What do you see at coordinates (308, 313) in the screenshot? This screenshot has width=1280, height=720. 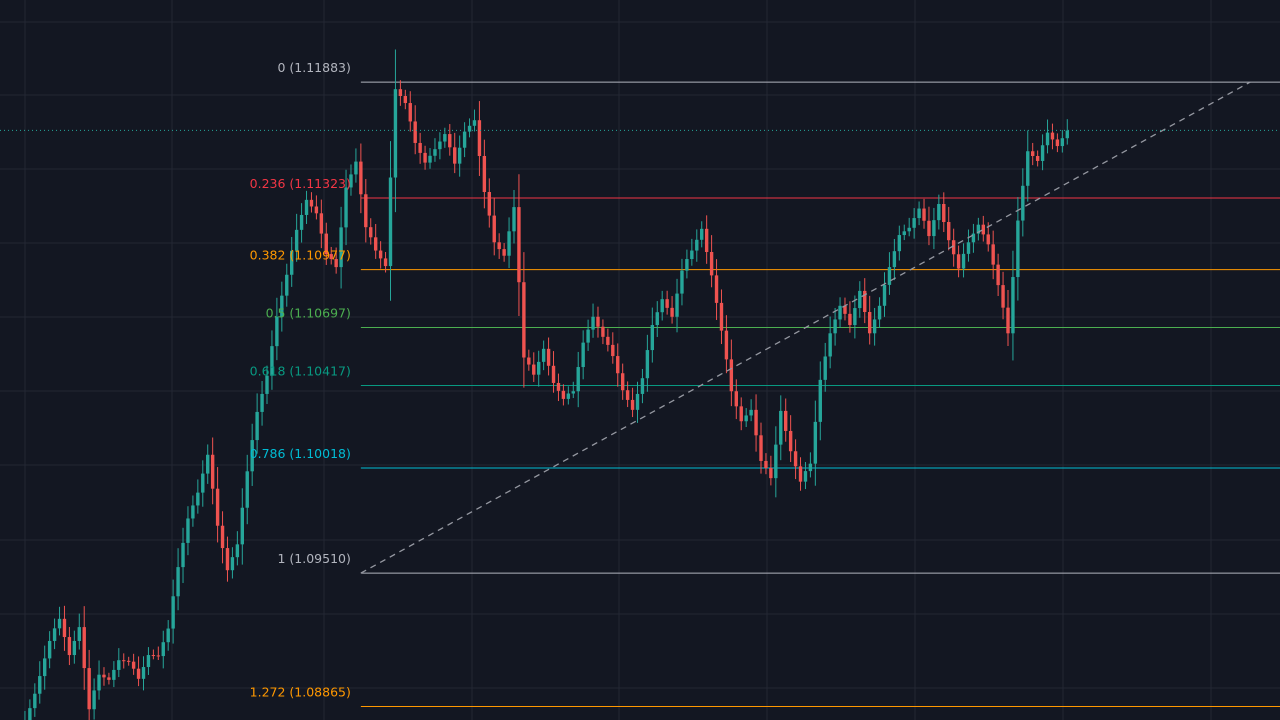 I see `fib-level-label: 0.5 (1.10697)` at bounding box center [308, 313].